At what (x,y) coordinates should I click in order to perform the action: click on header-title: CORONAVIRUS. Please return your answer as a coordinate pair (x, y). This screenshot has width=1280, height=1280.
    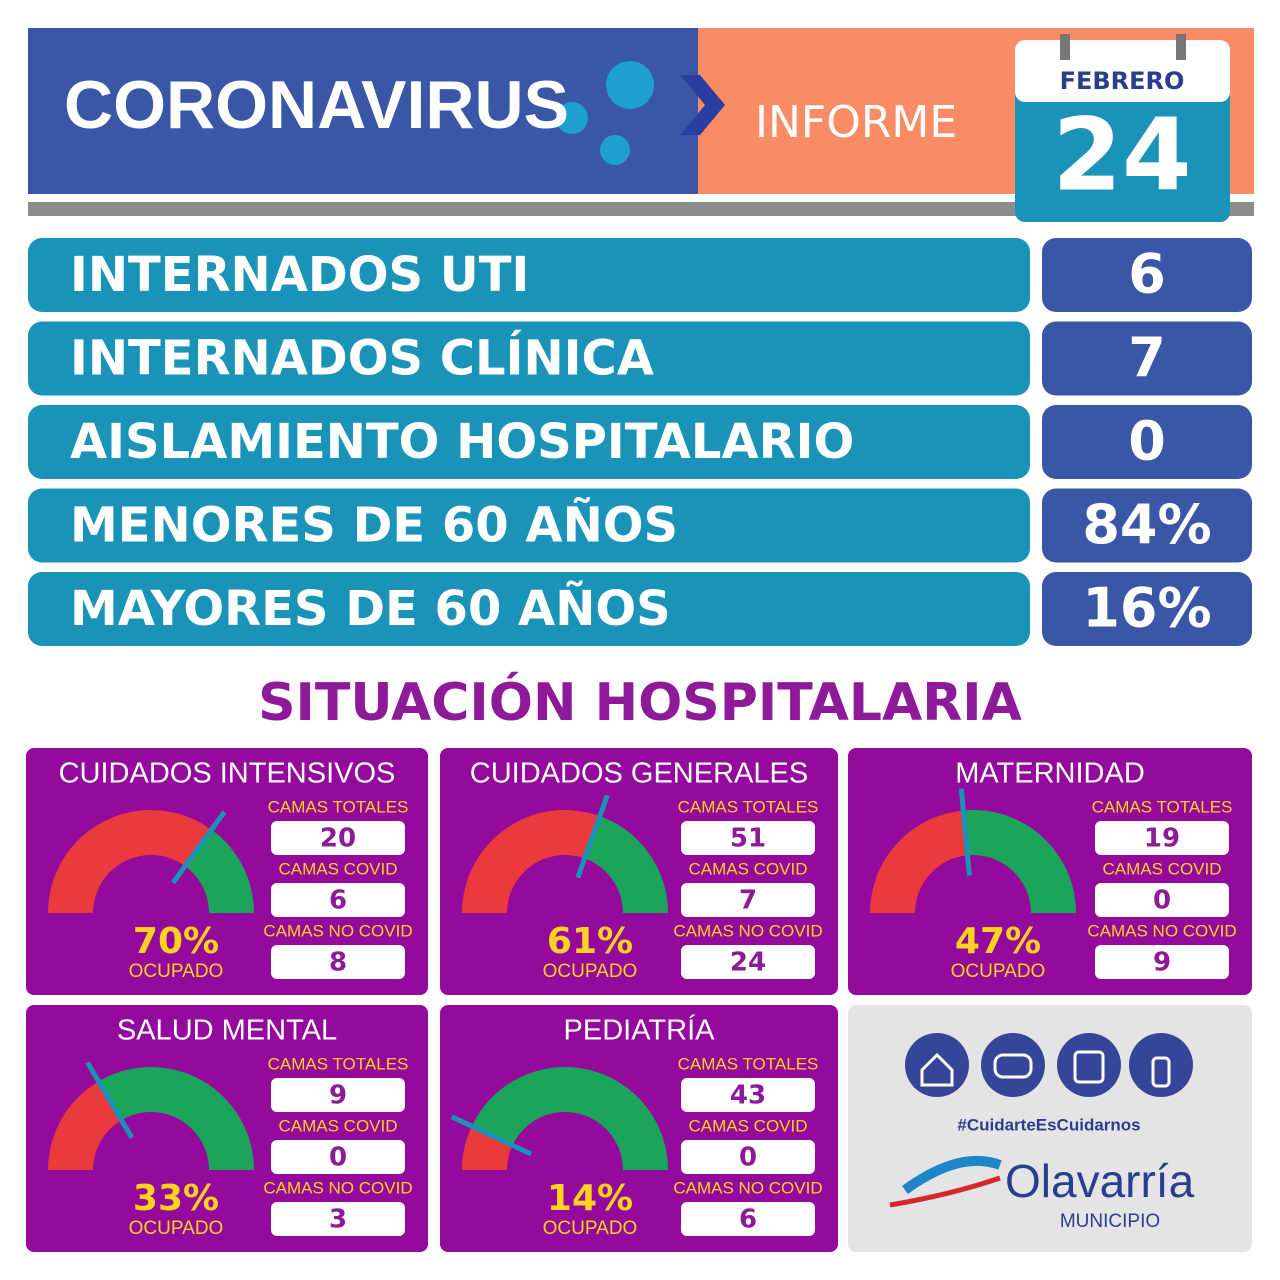
    Looking at the image, I should click on (316, 105).